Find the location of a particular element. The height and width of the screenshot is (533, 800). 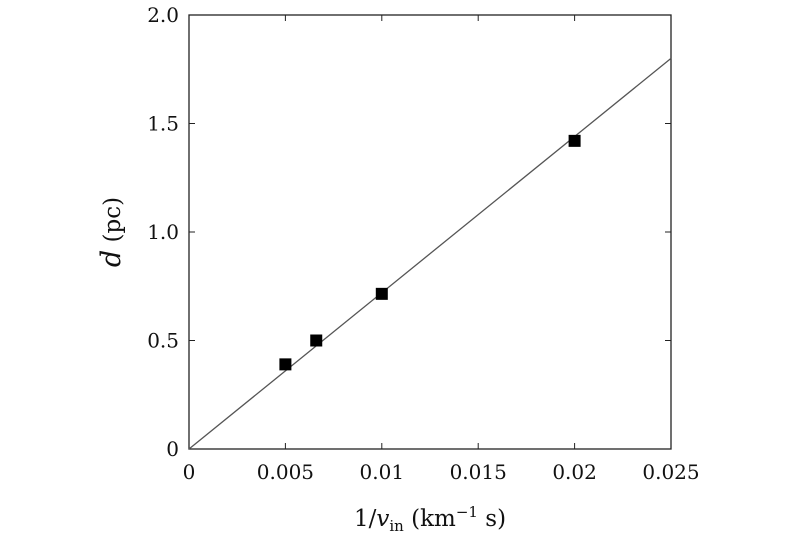

x-axis-label-exp: −1 is located at coordinates (467, 512).